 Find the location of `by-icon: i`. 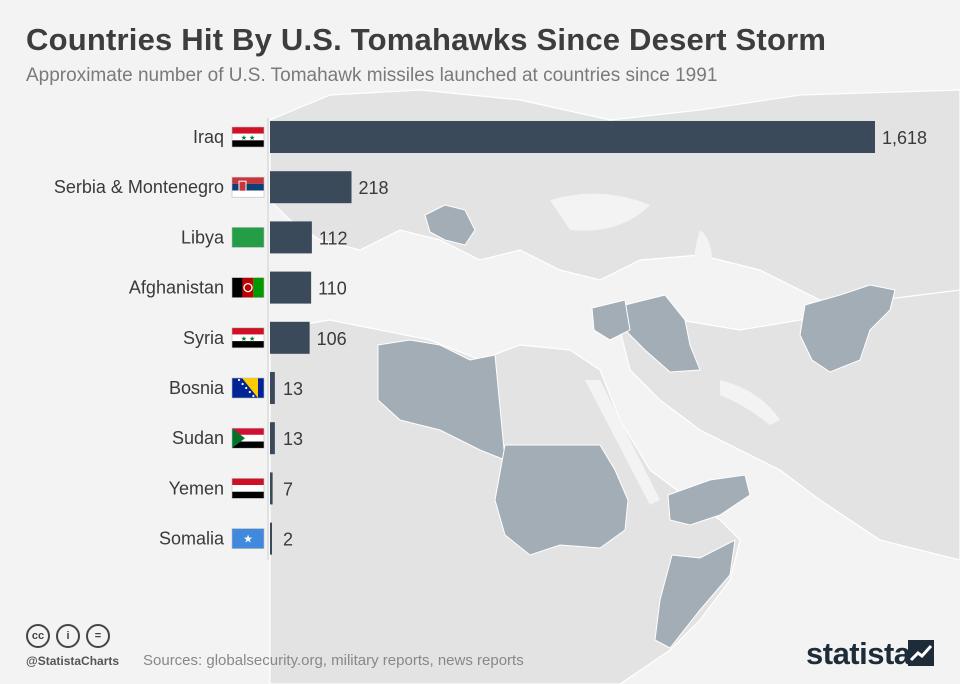

by-icon: i is located at coordinates (68, 636).